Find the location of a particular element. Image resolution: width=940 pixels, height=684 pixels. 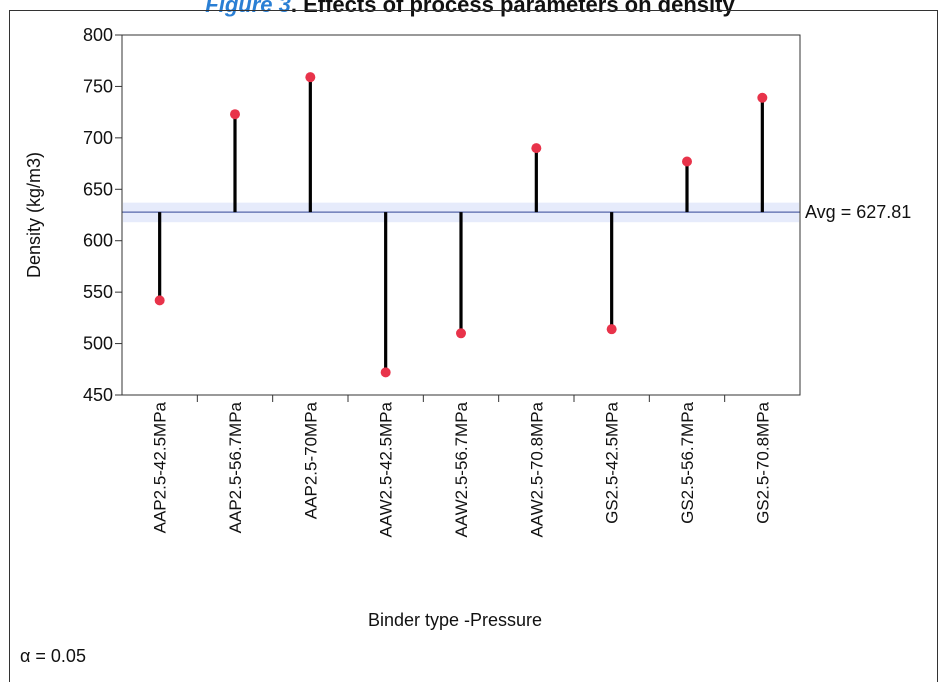

x-tick-label: GS2.5-70.8MPa is located at coordinates (762, 462).